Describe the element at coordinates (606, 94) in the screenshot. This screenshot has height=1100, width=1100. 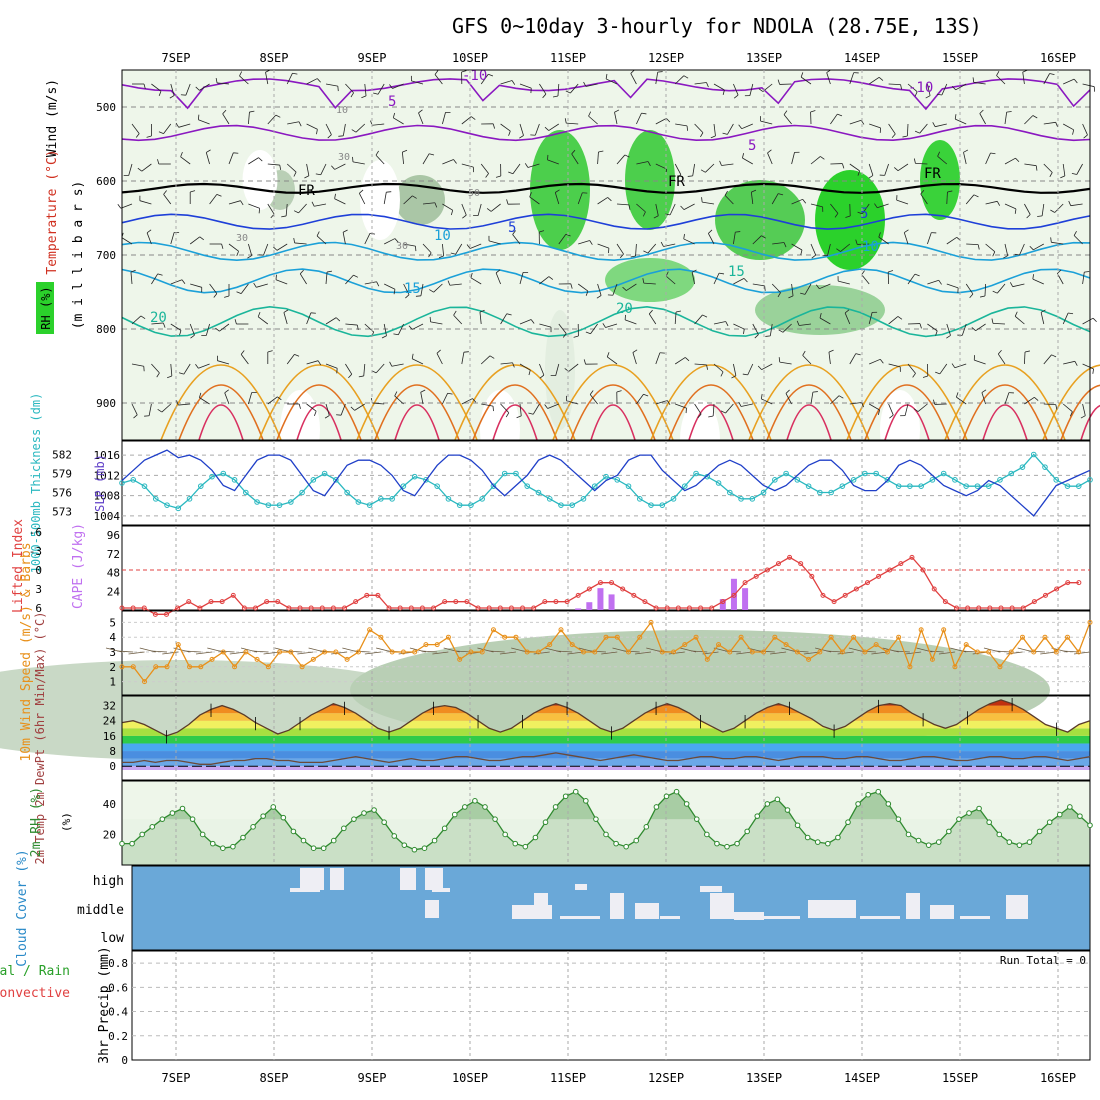
I see `isotherm` at that location.